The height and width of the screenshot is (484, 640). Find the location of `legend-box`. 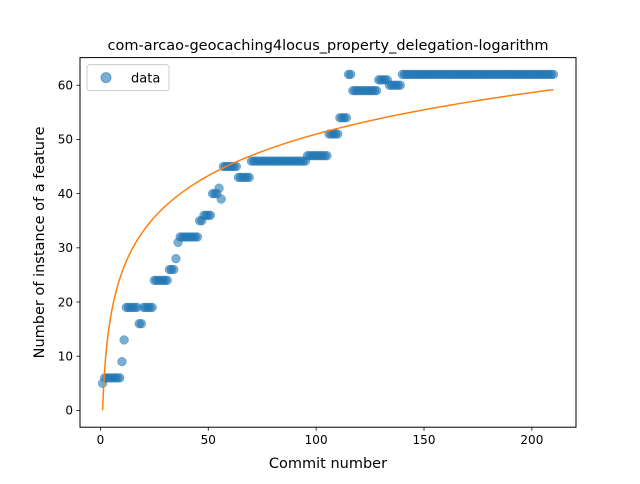

legend-box is located at coordinates (128, 78).